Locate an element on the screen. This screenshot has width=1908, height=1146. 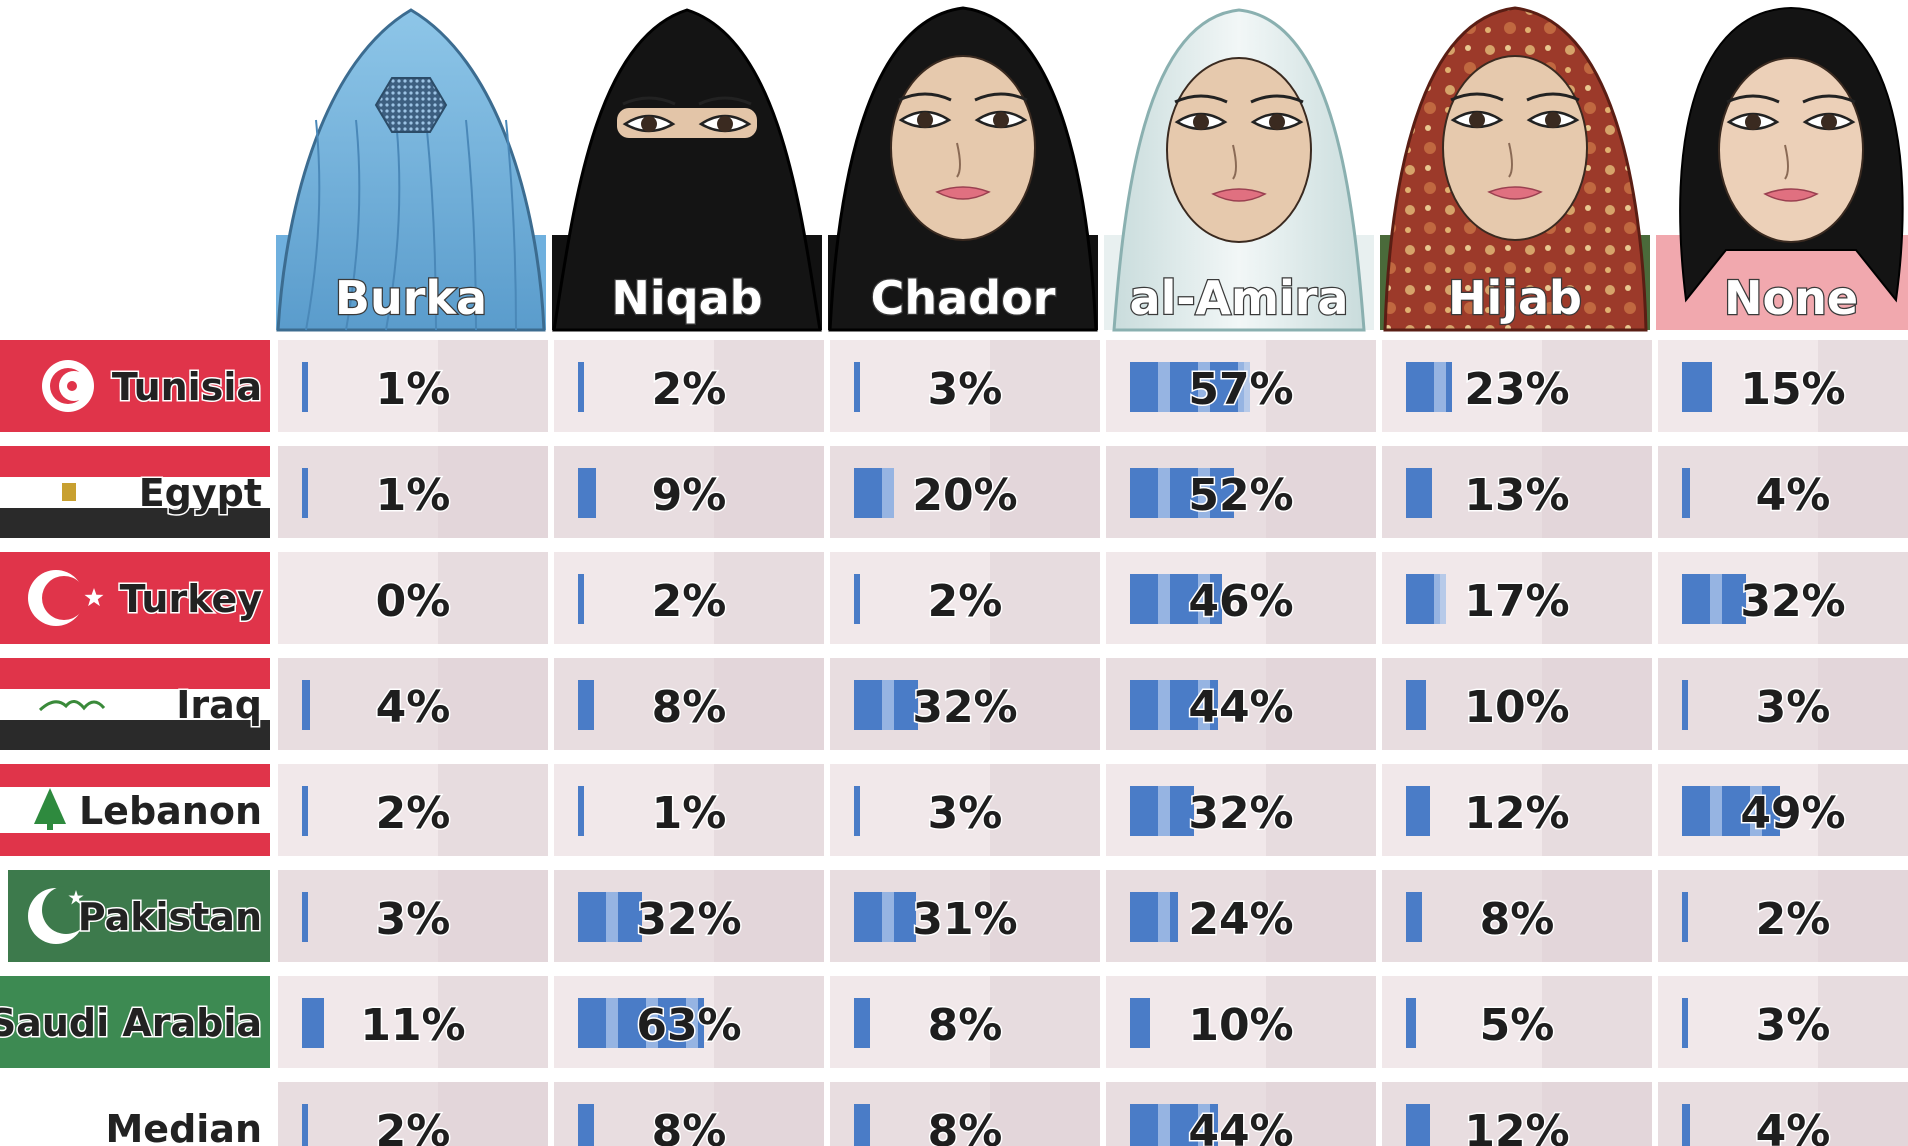
chador-figure-icon is located at coordinates (963, 169).